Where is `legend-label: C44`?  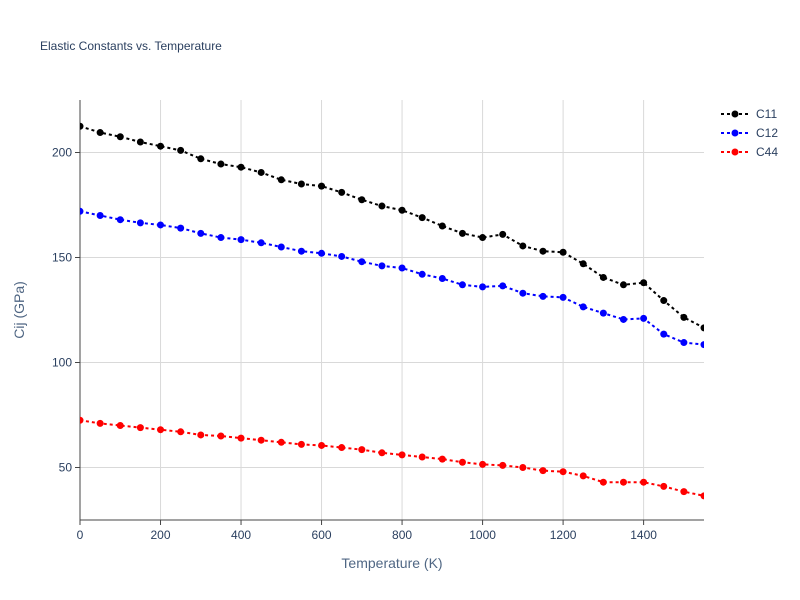 legend-label: C44 is located at coordinates (767, 152).